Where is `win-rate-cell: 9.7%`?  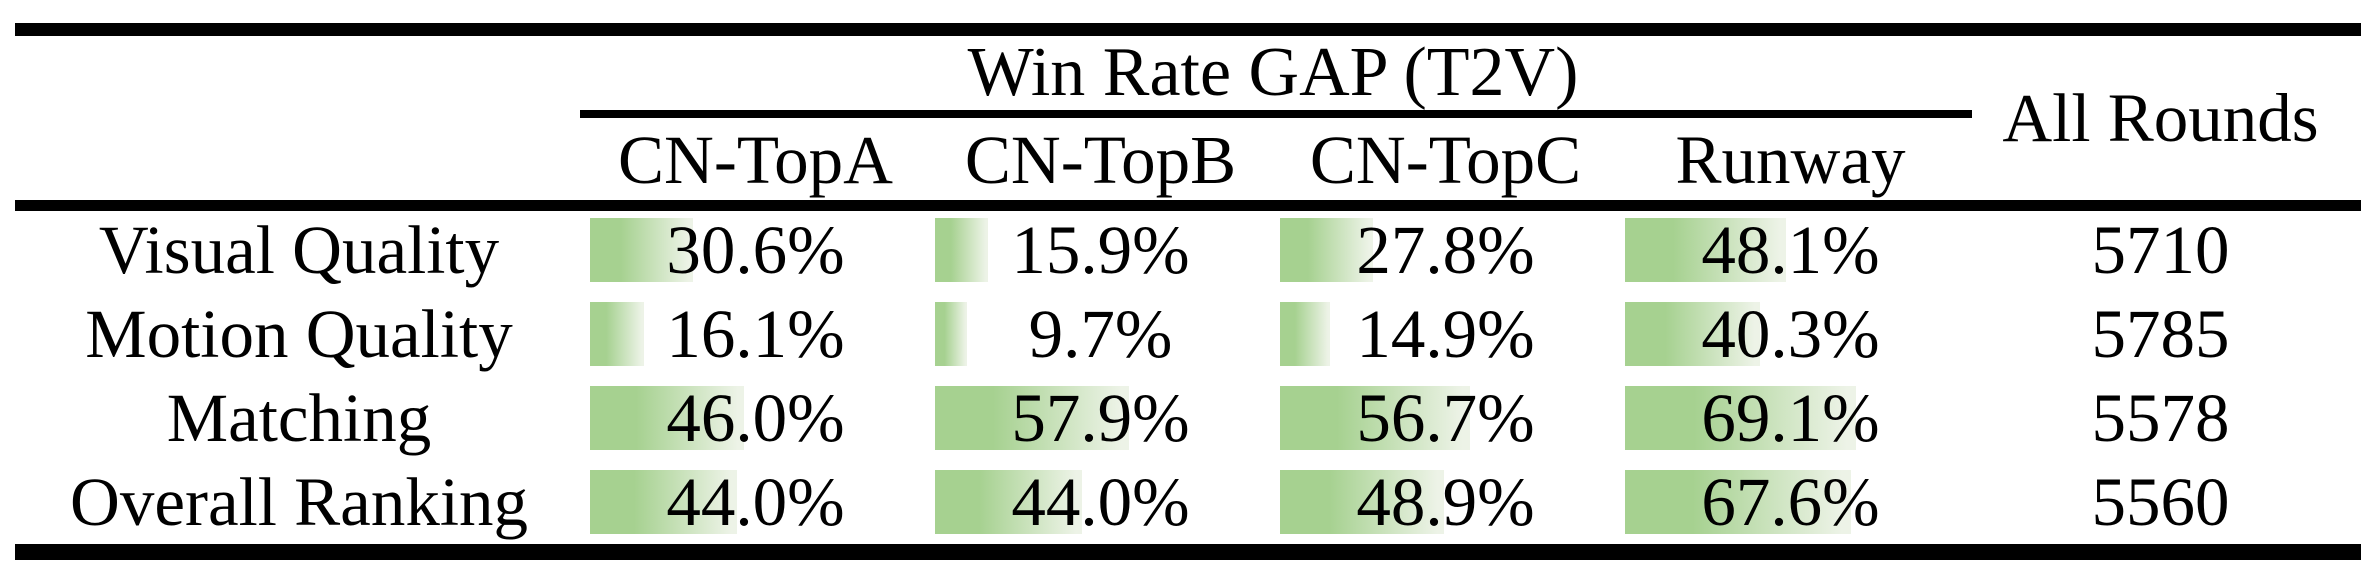 win-rate-cell: 9.7% is located at coordinates (1100, 334).